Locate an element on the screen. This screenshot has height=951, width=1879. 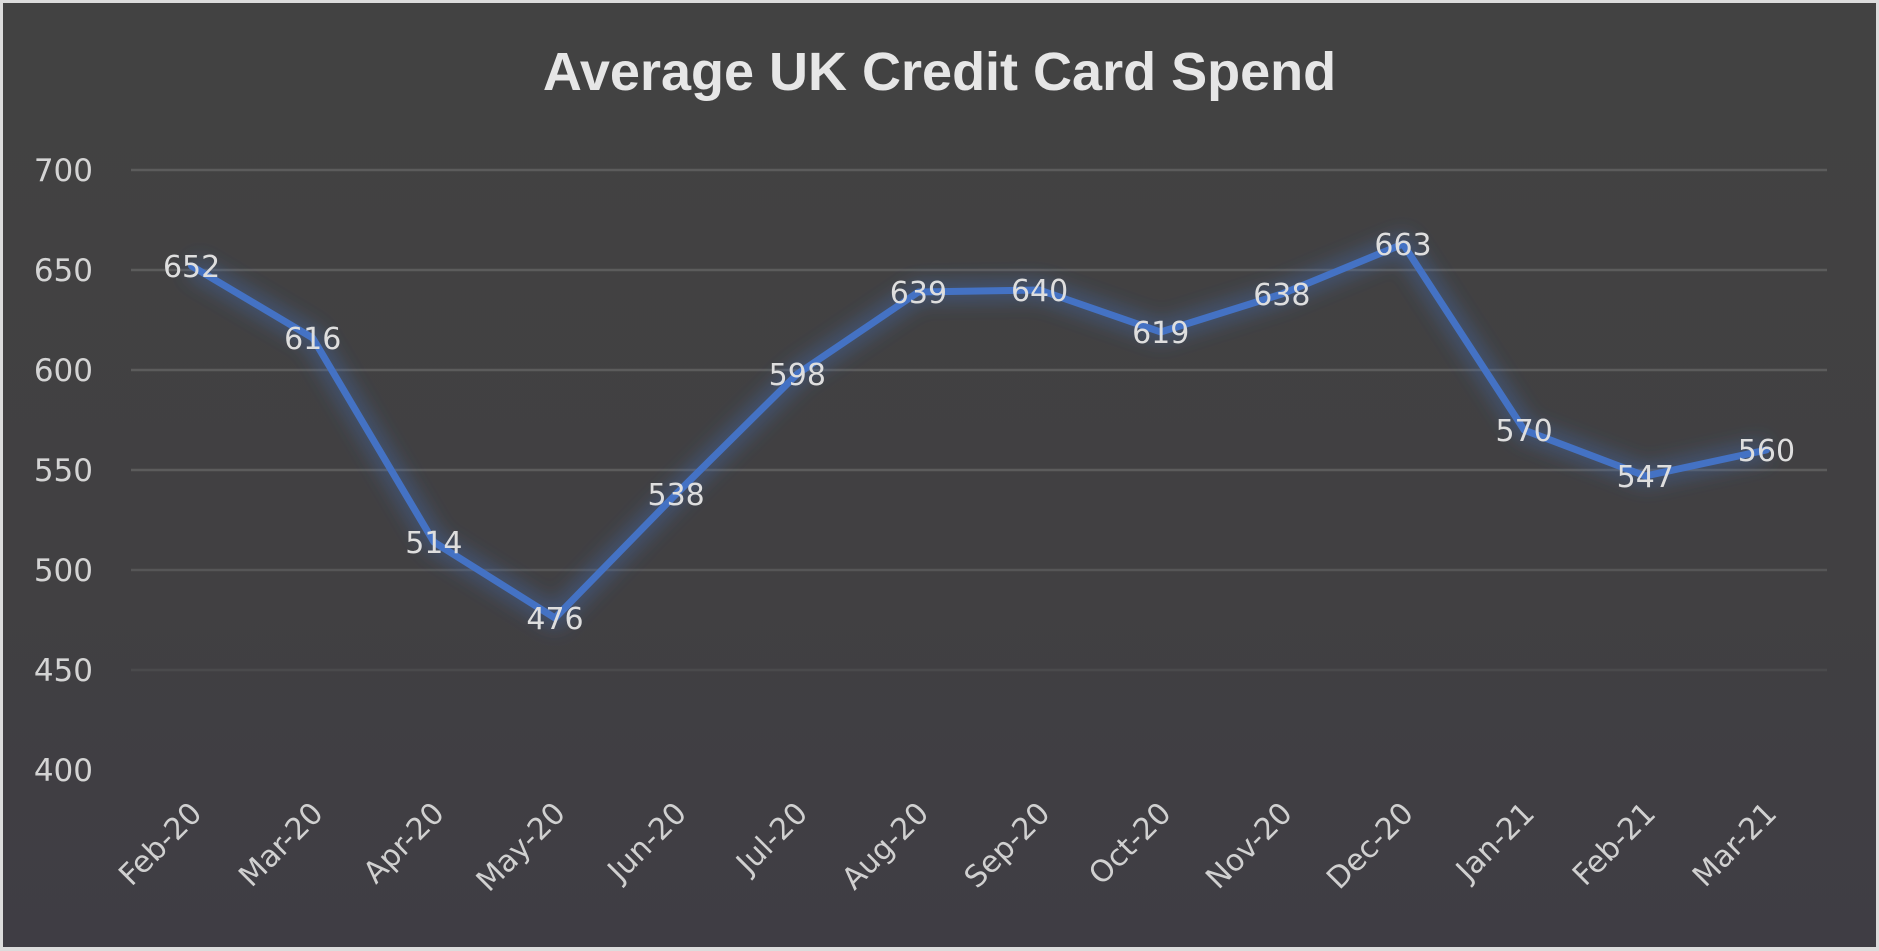
y-axis: 700 650 600 550 500 450 400 is located at coordinates (63, 471).